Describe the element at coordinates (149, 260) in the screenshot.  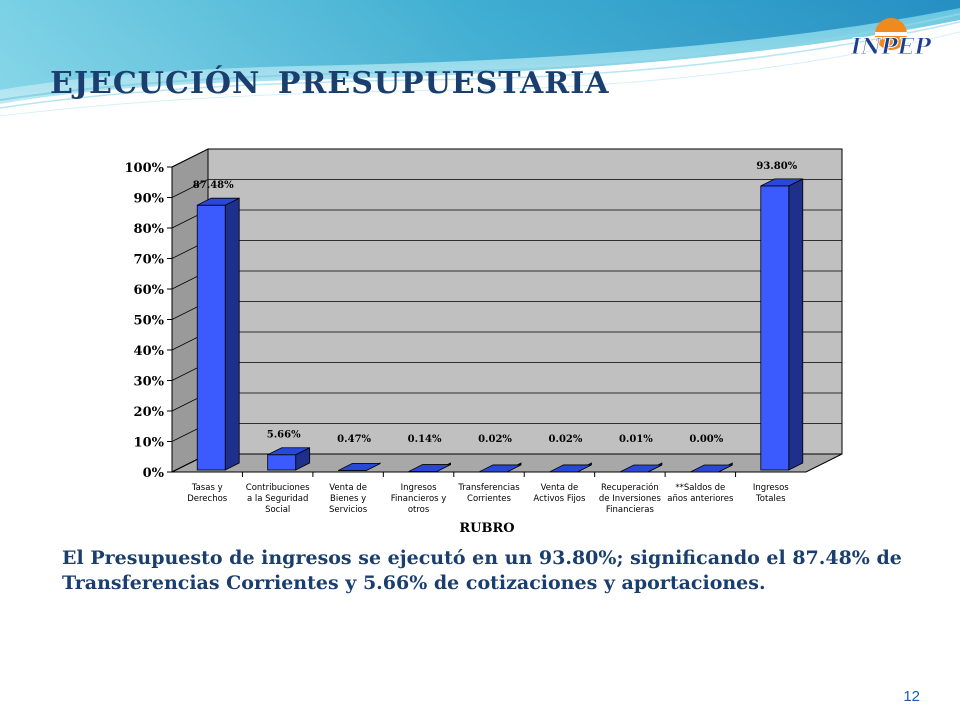
I see `y-tick-label: 70%` at that location.